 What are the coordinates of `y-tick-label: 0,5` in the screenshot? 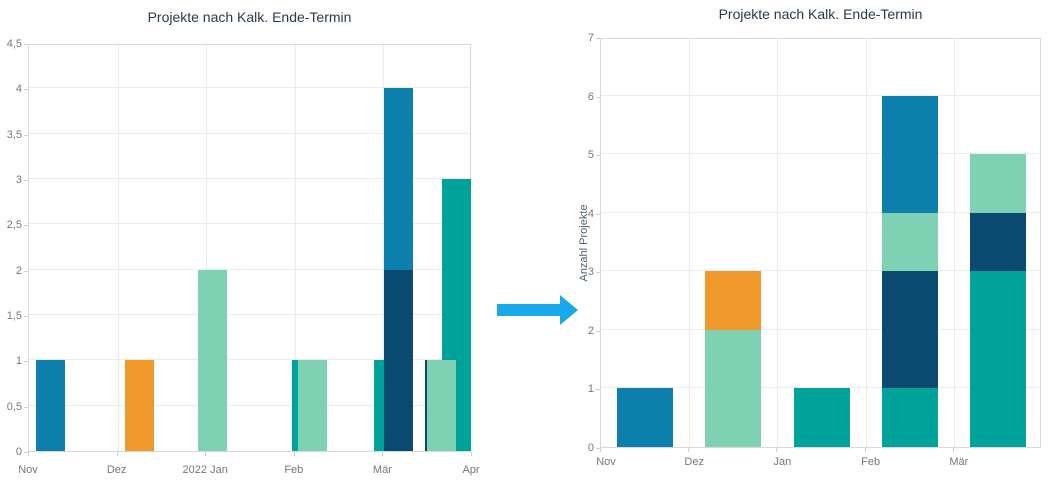 It's located at (14, 406).